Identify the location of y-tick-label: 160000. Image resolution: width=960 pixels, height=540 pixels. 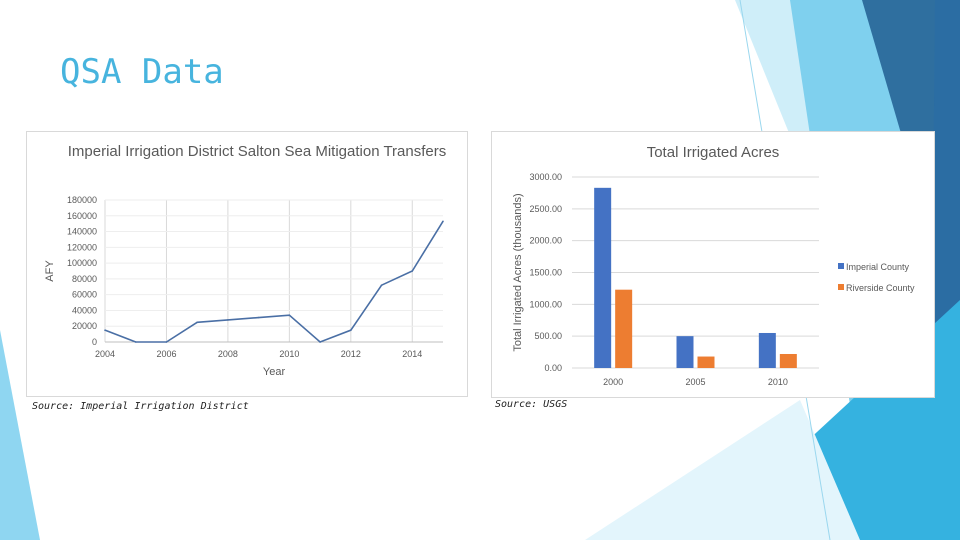
(82, 216).